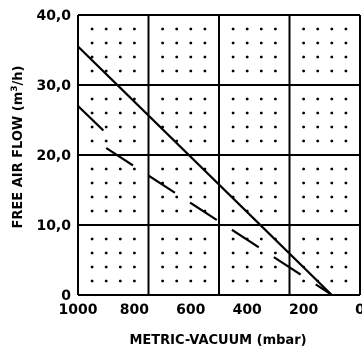  What do you see at coordinates (358, 310) in the screenshot?
I see `x-tick-label: 0` at bounding box center [358, 310].